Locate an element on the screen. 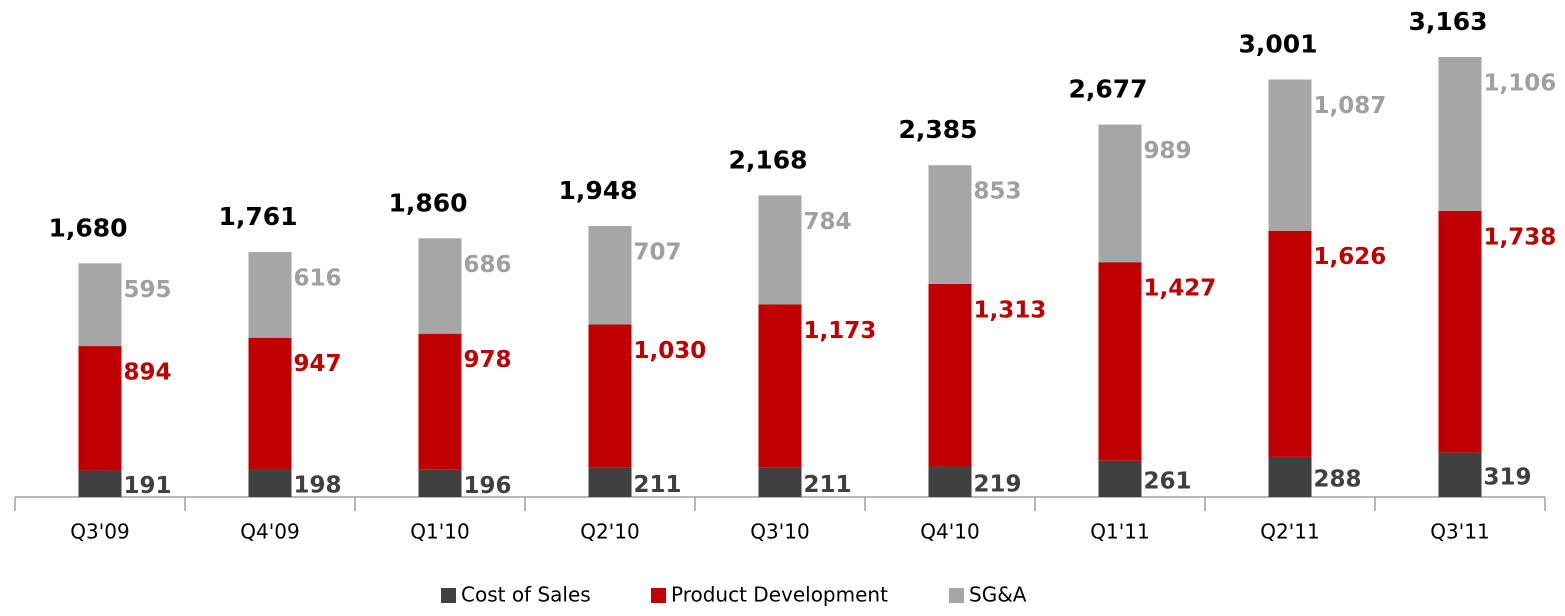 The height and width of the screenshot is (616, 1565). x-tick-label: Q1'10 is located at coordinates (439, 532).